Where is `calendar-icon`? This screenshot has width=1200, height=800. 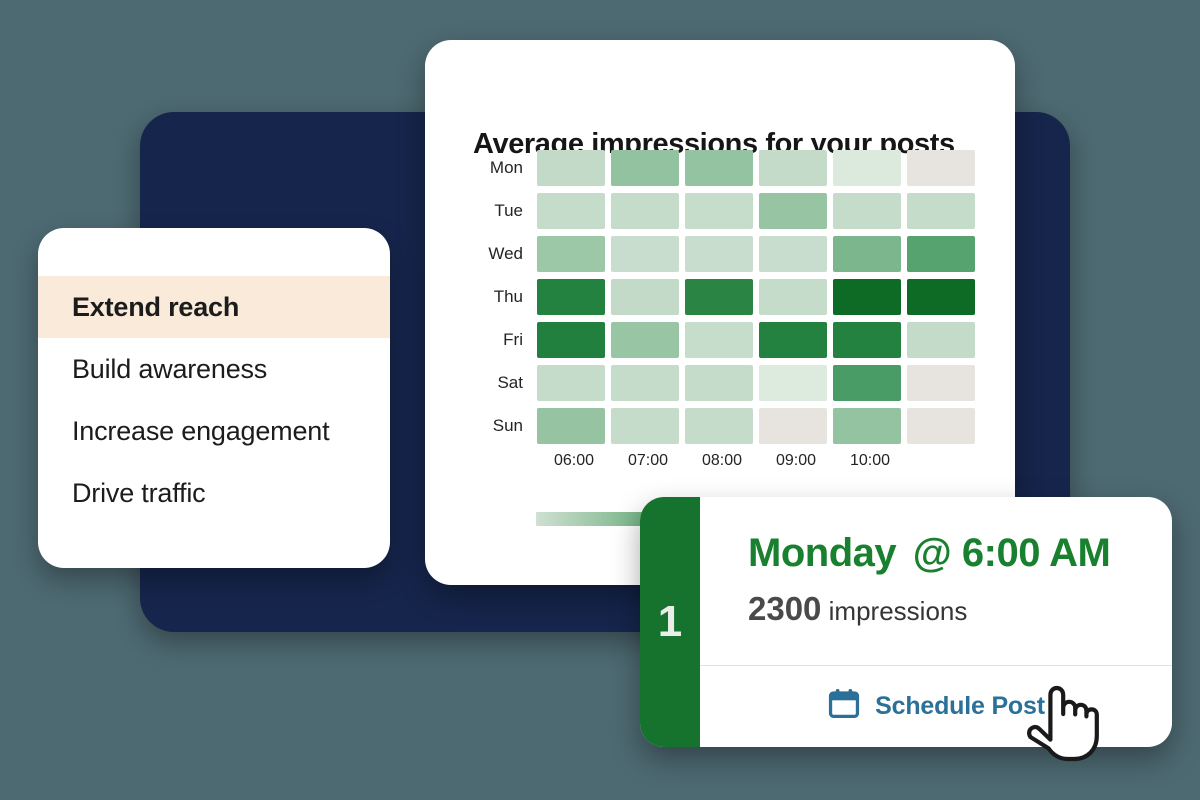 calendar-icon is located at coordinates (844, 706).